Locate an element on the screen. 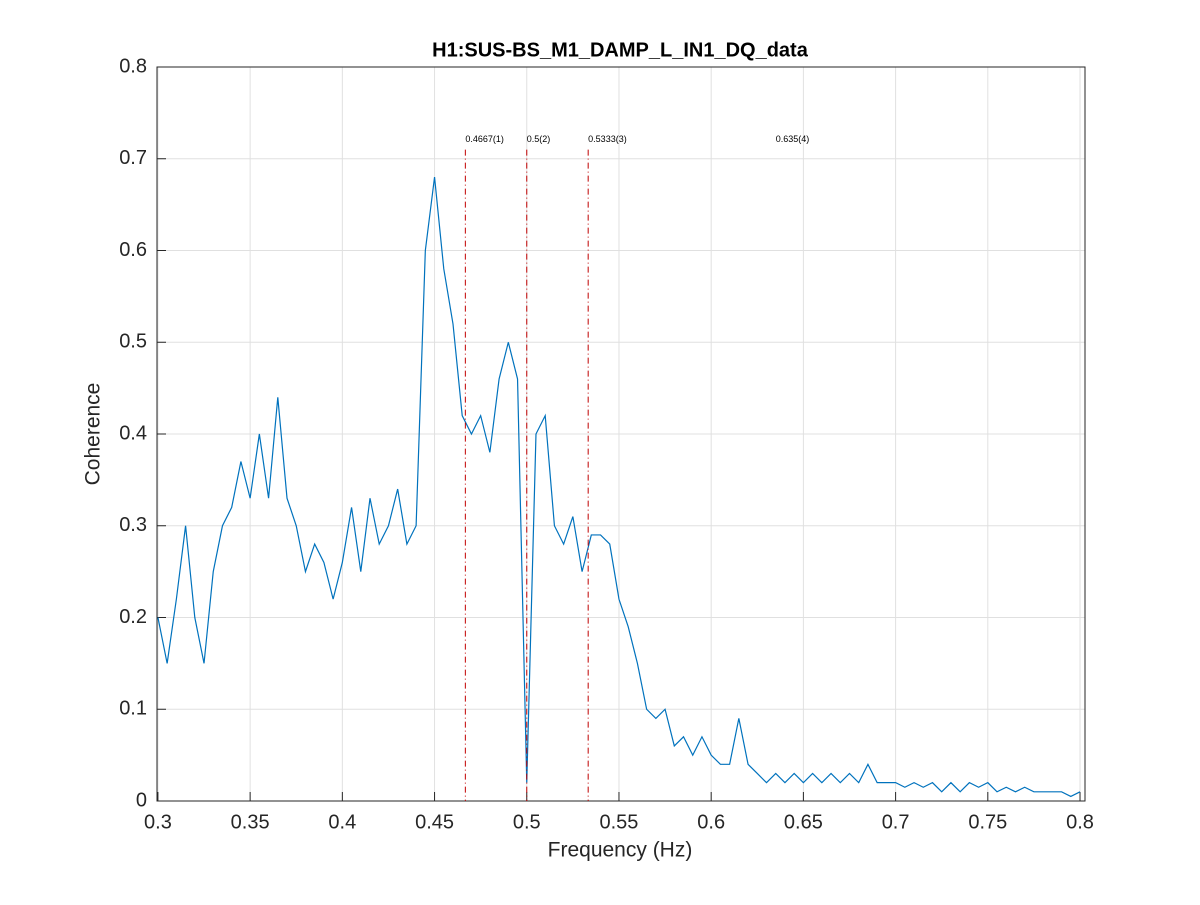 The image size is (1200, 905). annotation-label: 0.5333(3) is located at coordinates (607, 139).